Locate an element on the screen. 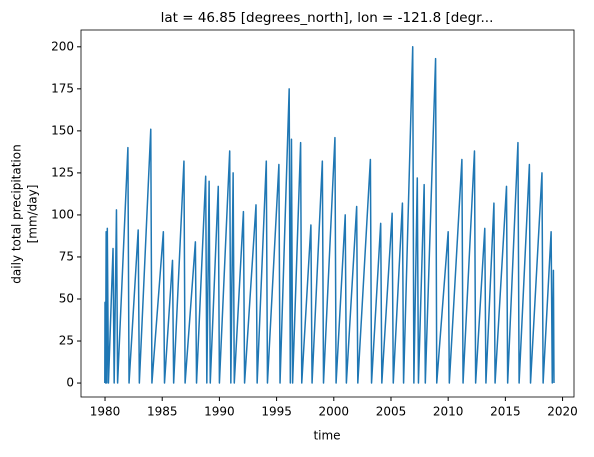 This screenshot has width=594, height=457. y-axis-label: [mm/day] is located at coordinates (33, 214).